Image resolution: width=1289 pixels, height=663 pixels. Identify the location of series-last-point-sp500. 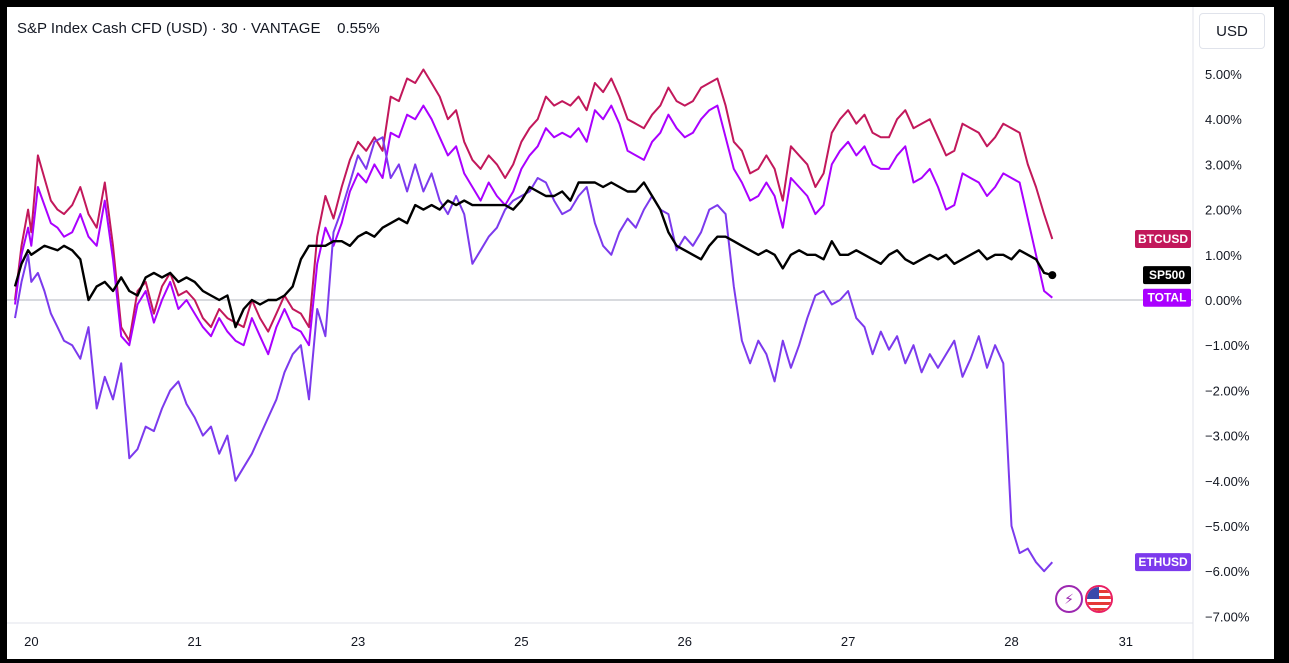
(1052, 275).